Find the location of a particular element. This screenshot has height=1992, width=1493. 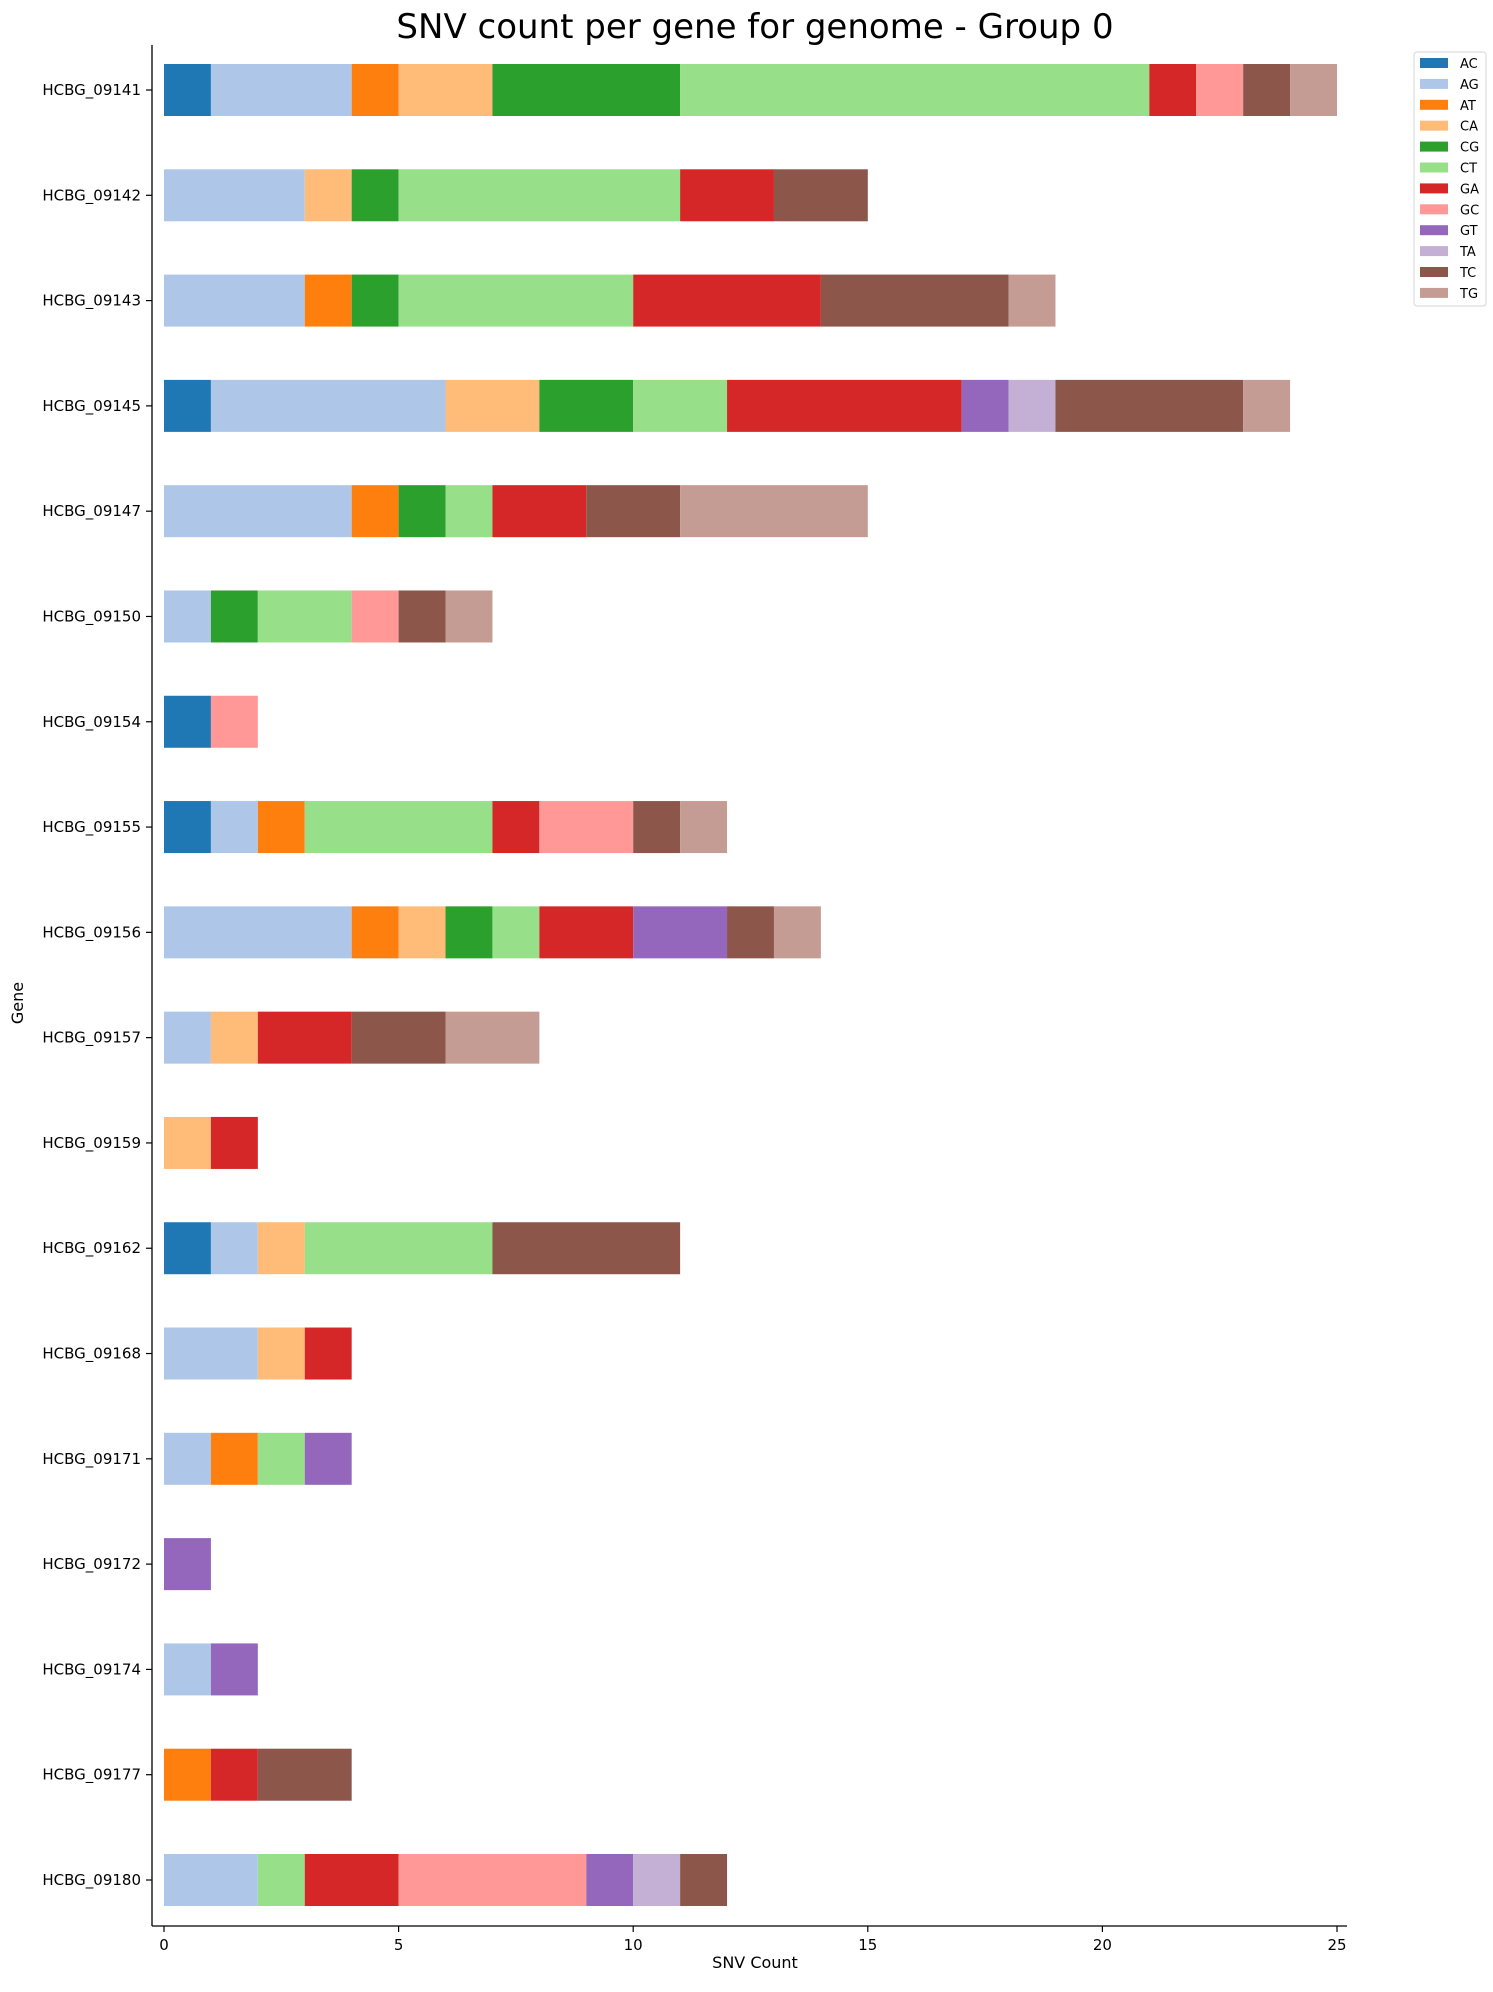

legend-swatch-ac is located at coordinates (1434, 63).